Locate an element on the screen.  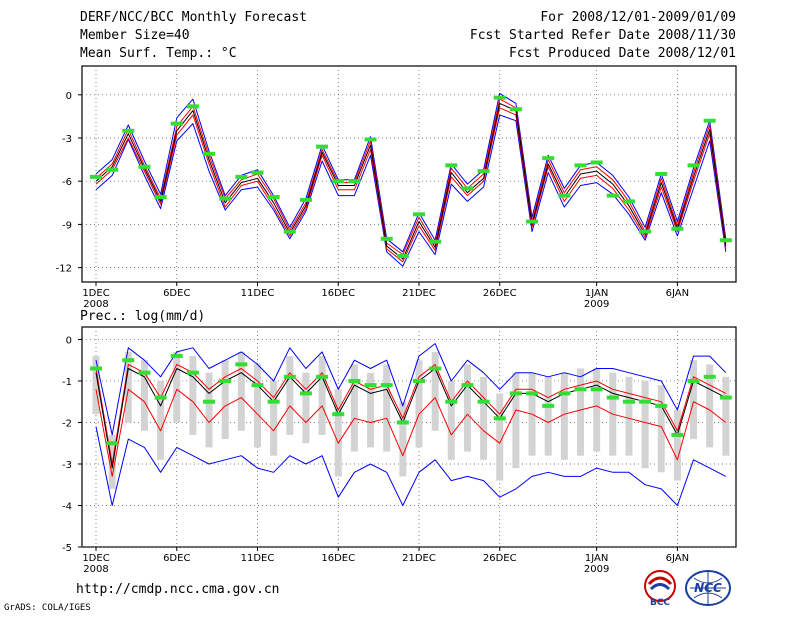
precip-ytick-label: -4 is located at coordinates (67, 506).